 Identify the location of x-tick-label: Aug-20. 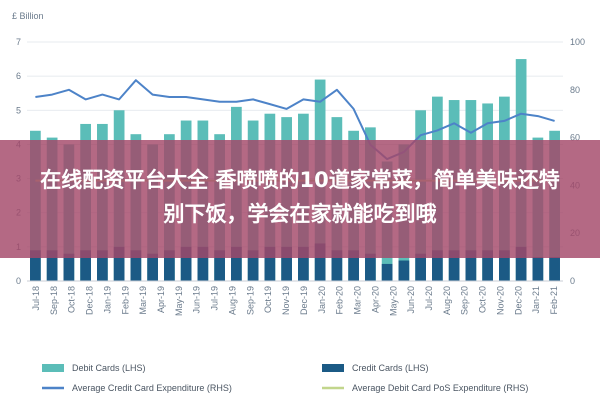
(447, 300).